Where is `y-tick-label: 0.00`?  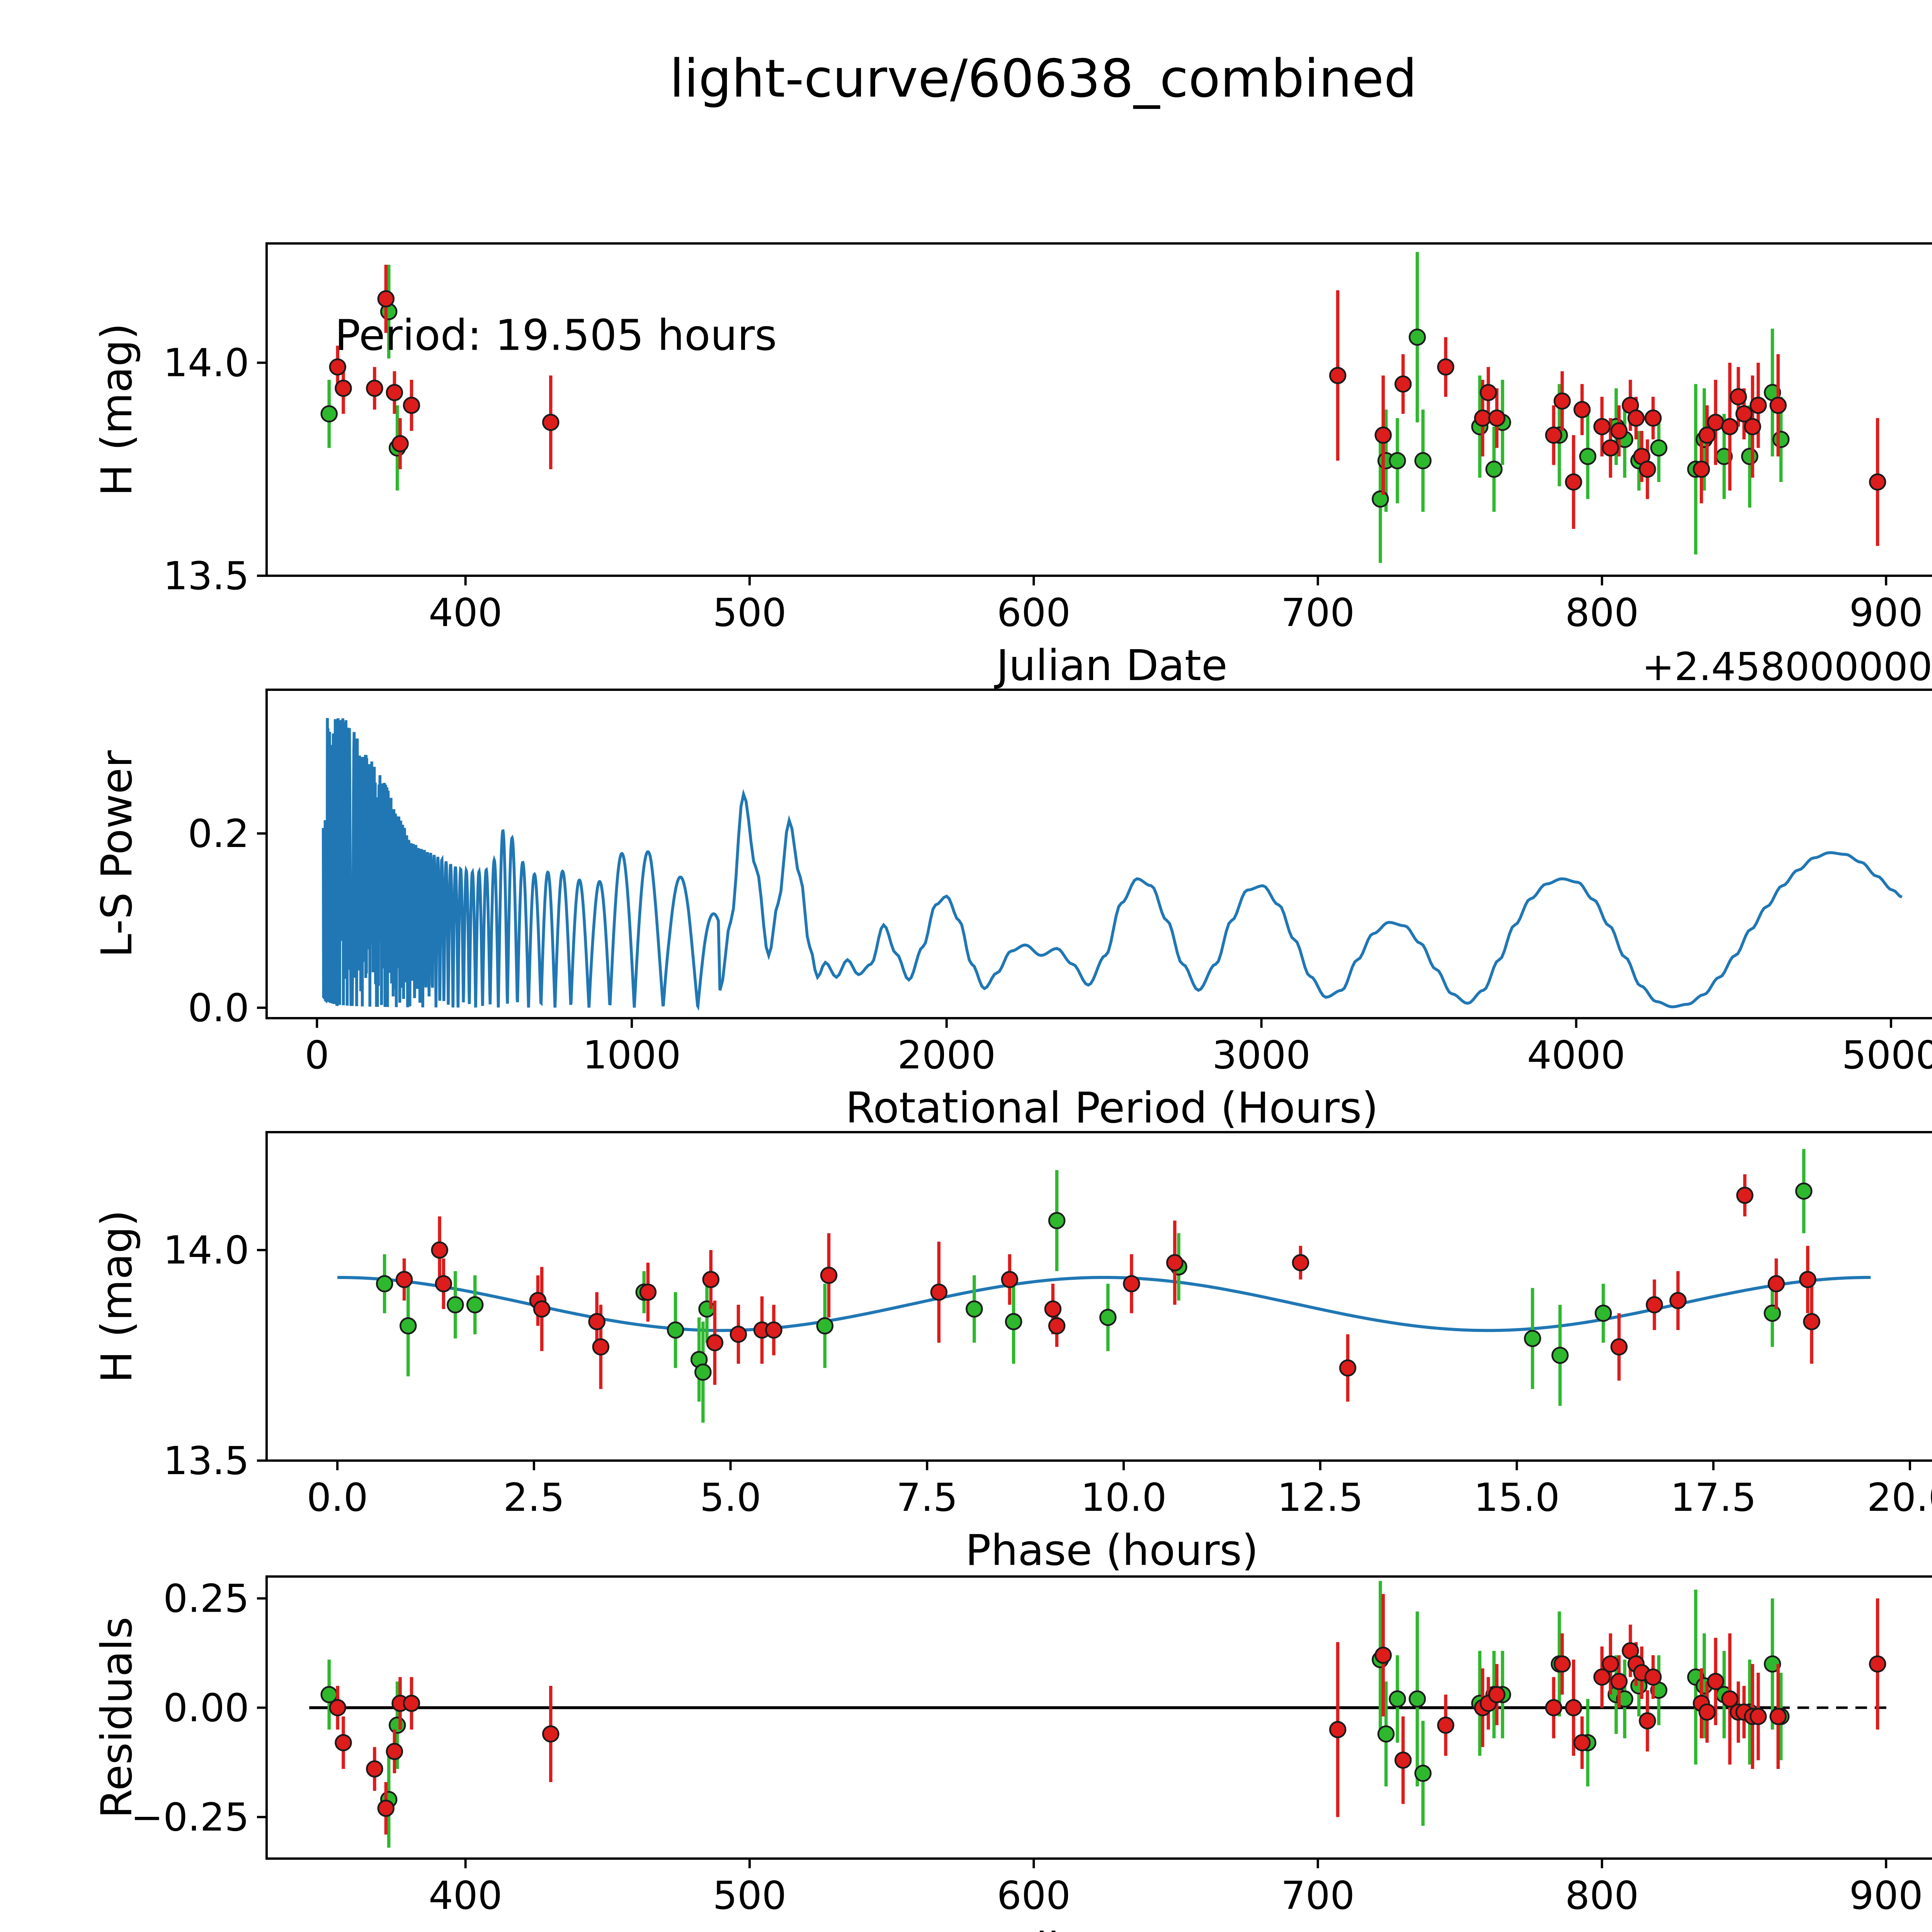 y-tick-label: 0.00 is located at coordinates (206, 1708).